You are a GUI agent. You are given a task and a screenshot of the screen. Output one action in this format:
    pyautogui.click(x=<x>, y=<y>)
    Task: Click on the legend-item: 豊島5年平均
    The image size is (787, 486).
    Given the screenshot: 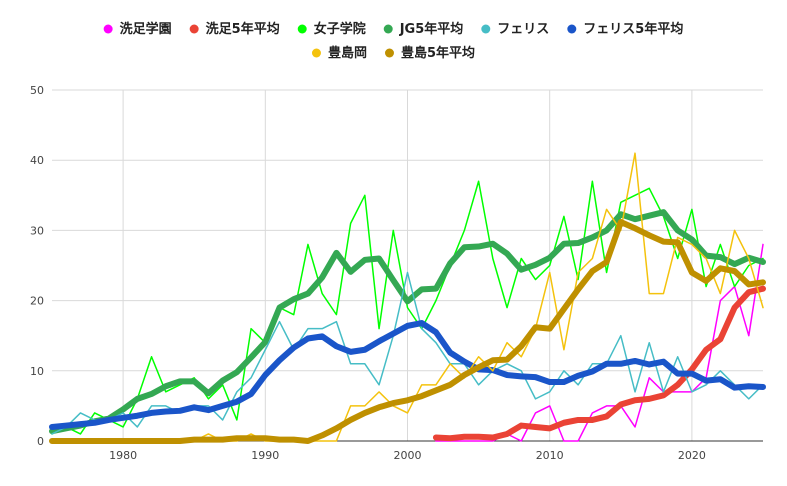 What is the action you would take?
    pyautogui.click(x=429, y=53)
    